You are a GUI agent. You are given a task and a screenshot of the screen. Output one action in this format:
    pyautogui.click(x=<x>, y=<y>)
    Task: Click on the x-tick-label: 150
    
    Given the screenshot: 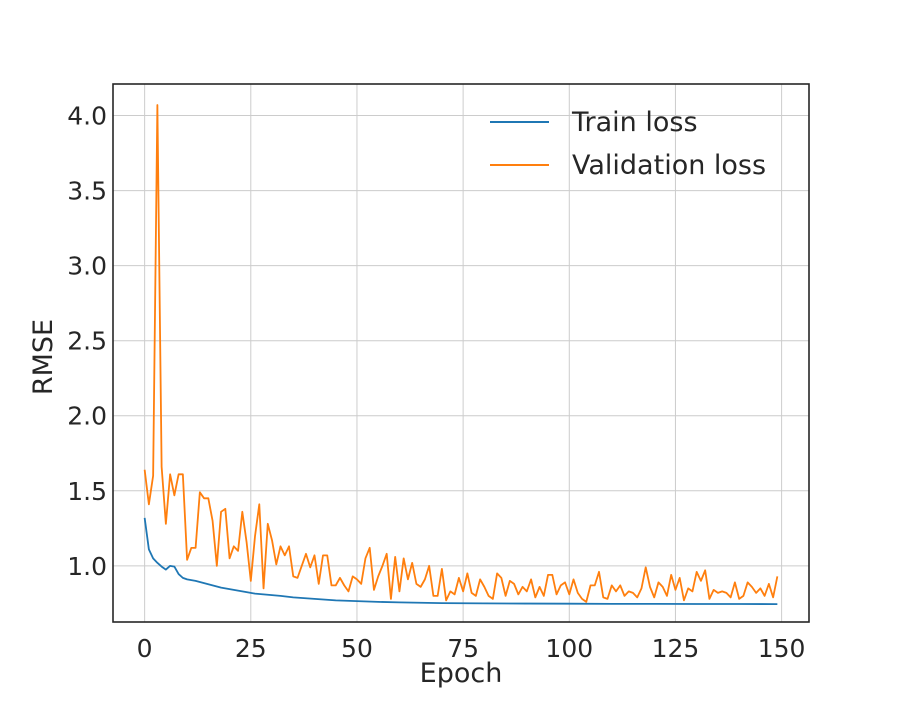 What is the action you would take?
    pyautogui.click(x=782, y=648)
    